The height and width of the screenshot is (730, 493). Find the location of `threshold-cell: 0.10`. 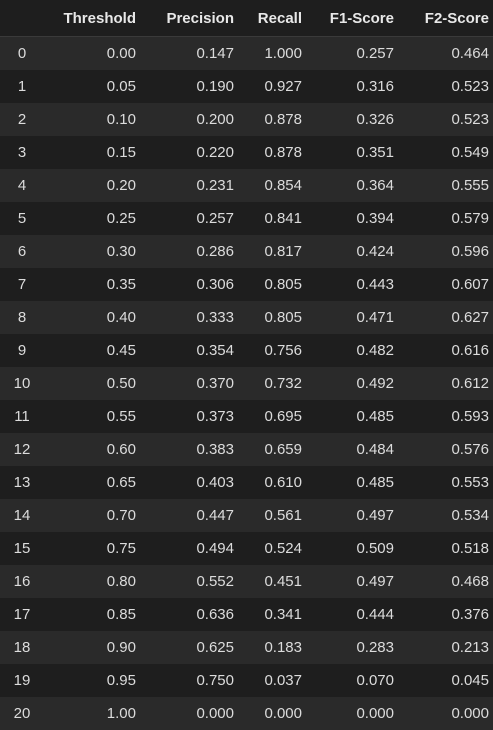

threshold-cell: 0.10 is located at coordinates (92, 119).